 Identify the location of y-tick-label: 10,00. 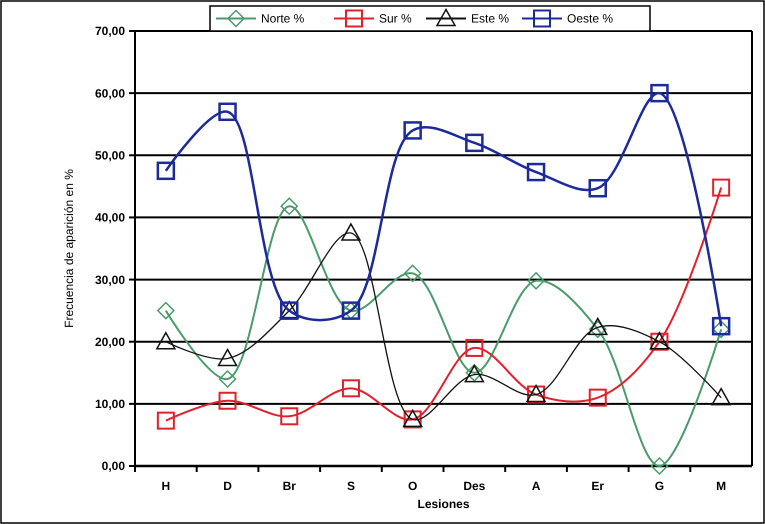
(110, 404).